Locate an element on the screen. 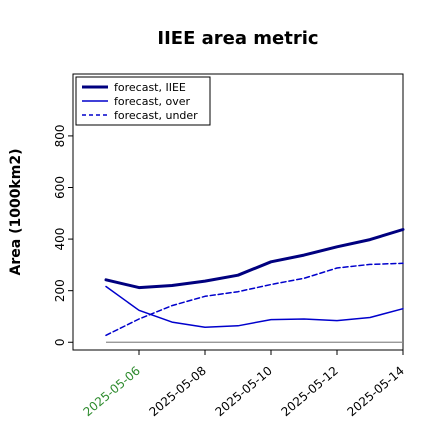  legend-box is located at coordinates (143, 101).